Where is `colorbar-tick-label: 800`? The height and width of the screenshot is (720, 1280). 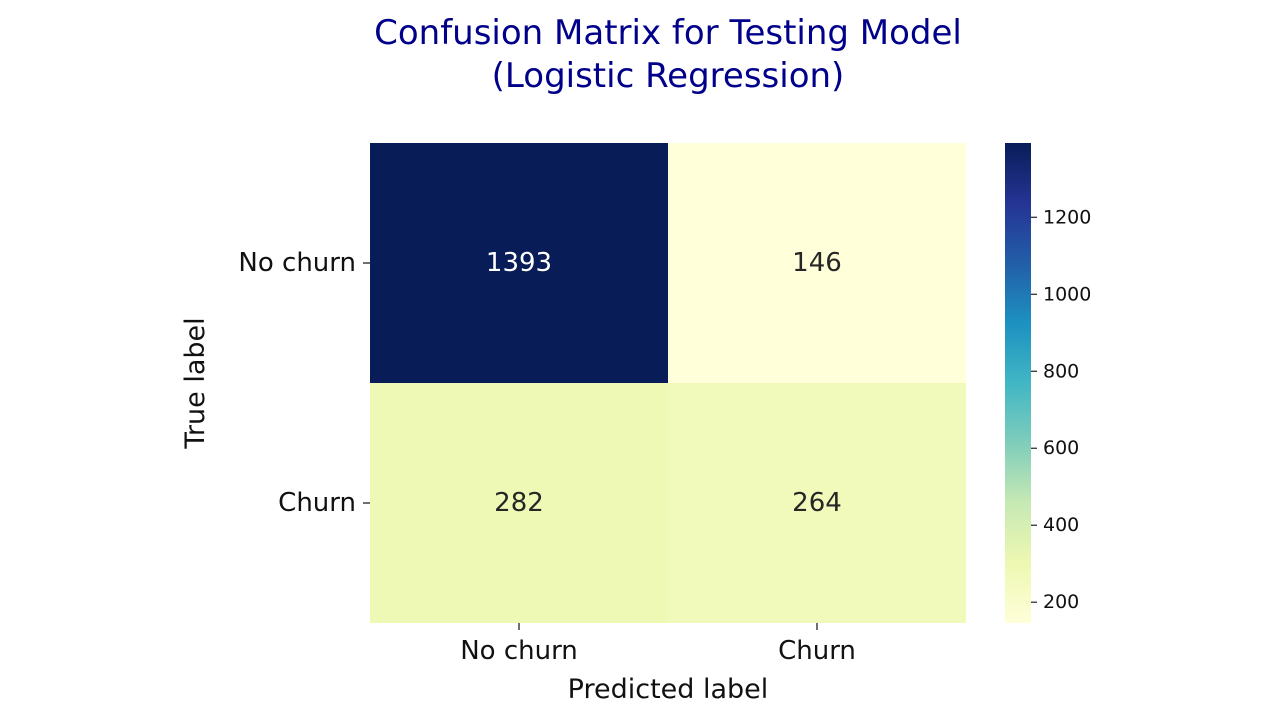 colorbar-tick-label: 800 is located at coordinates (1061, 371).